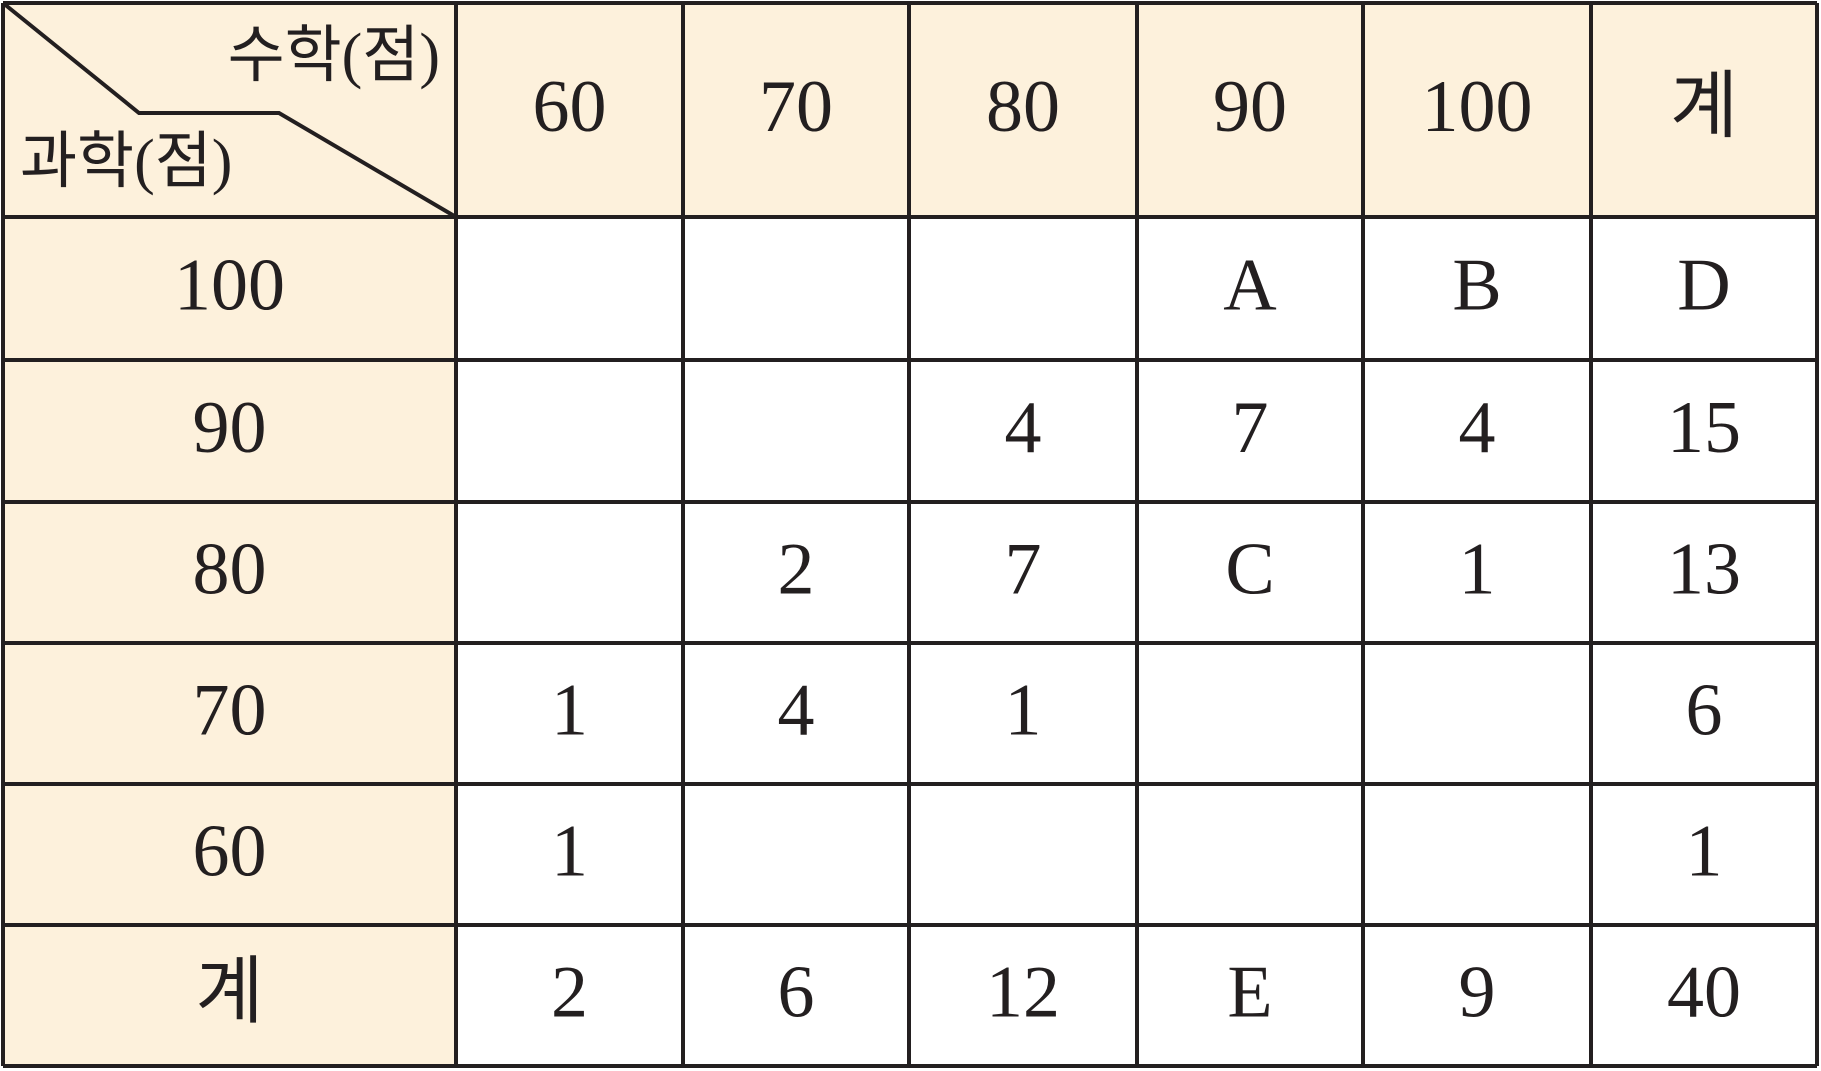 The height and width of the screenshot is (1071, 1821). I want to click on cell-value: 12, so click(1023, 992).